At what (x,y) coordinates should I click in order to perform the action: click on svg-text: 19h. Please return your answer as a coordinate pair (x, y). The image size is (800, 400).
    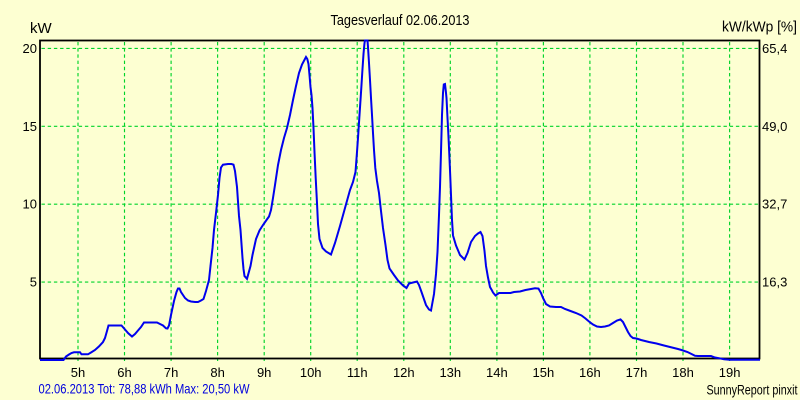
    Looking at the image, I should click on (730, 372).